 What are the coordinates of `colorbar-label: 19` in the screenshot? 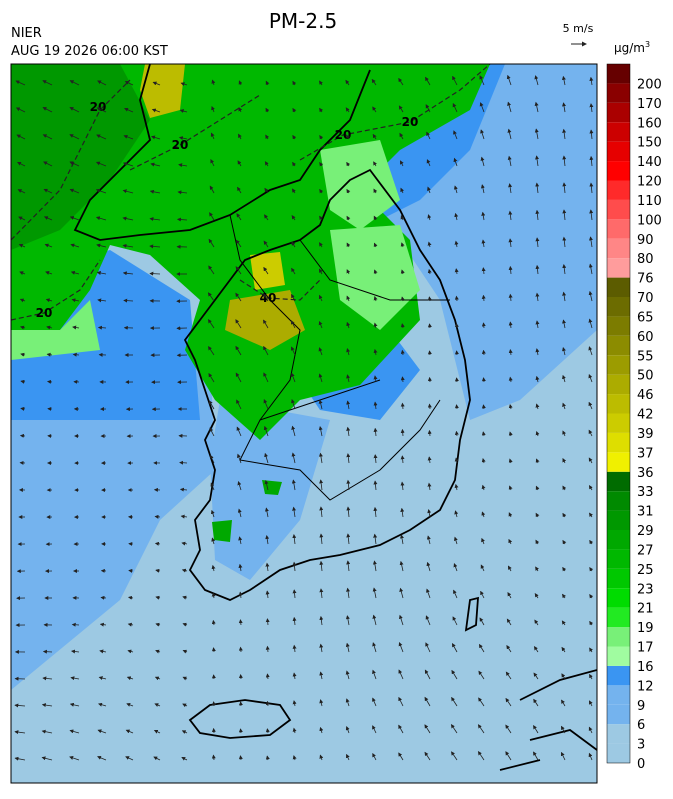 It's located at (645, 628).